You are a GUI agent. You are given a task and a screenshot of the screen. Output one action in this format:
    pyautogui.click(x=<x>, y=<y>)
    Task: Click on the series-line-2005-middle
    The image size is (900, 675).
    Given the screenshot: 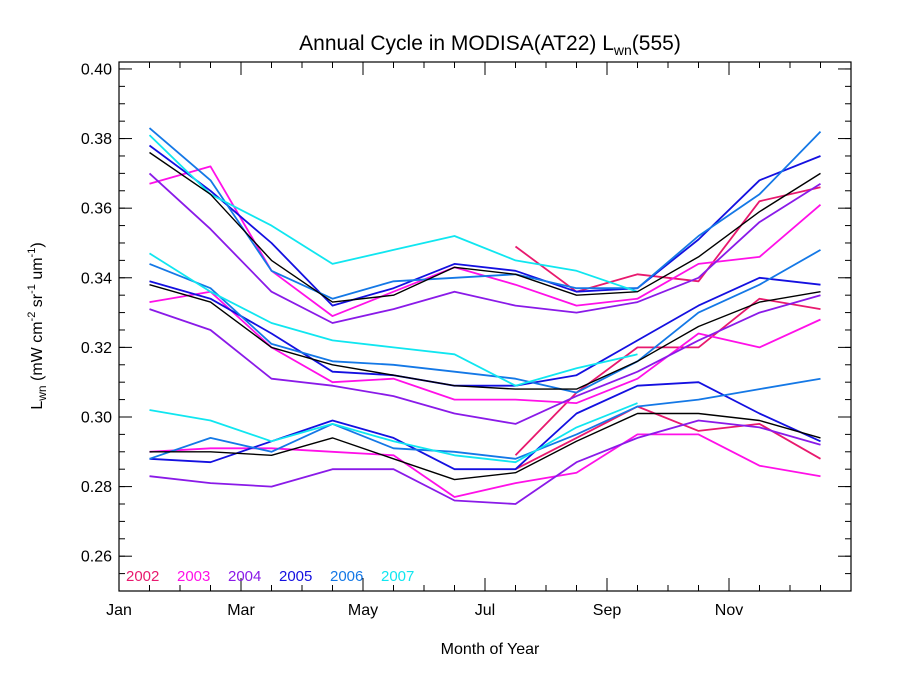 What is the action you would take?
    pyautogui.click(x=485, y=331)
    